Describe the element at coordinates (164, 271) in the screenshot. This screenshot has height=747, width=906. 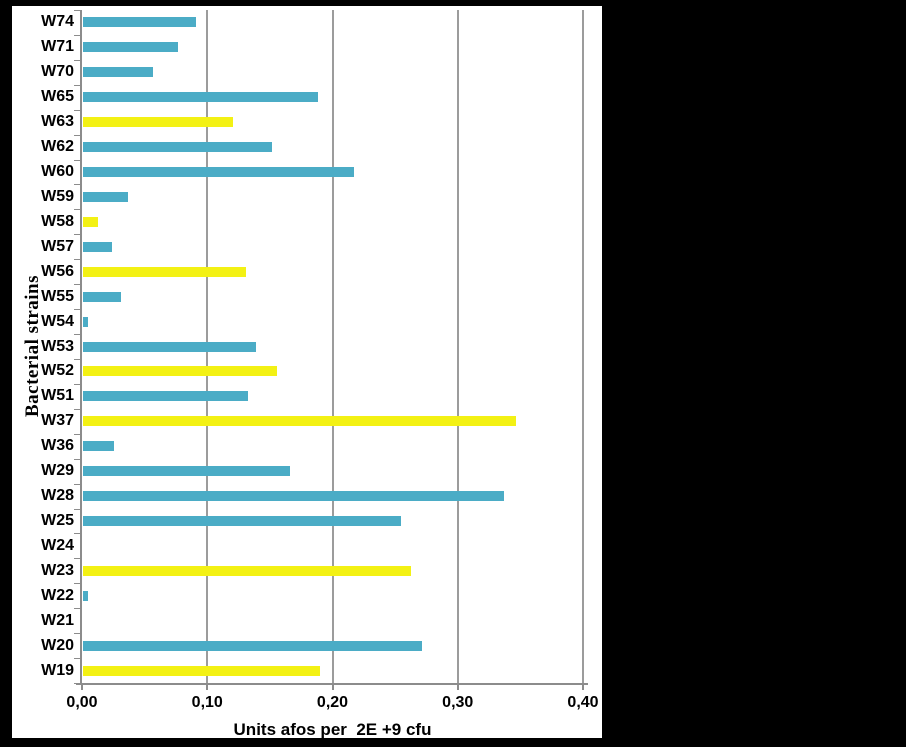
I see `bar-W56` at that location.